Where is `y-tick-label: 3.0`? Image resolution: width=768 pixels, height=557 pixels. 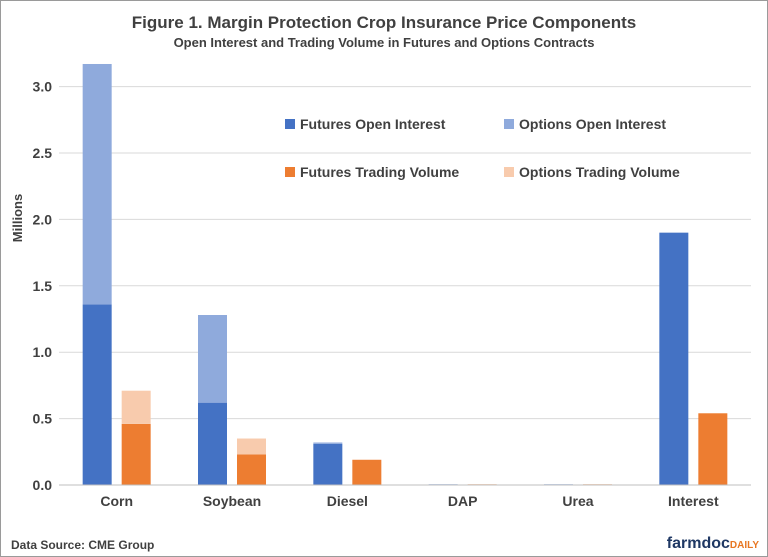
y-tick-label: 3.0 is located at coordinates (43, 87).